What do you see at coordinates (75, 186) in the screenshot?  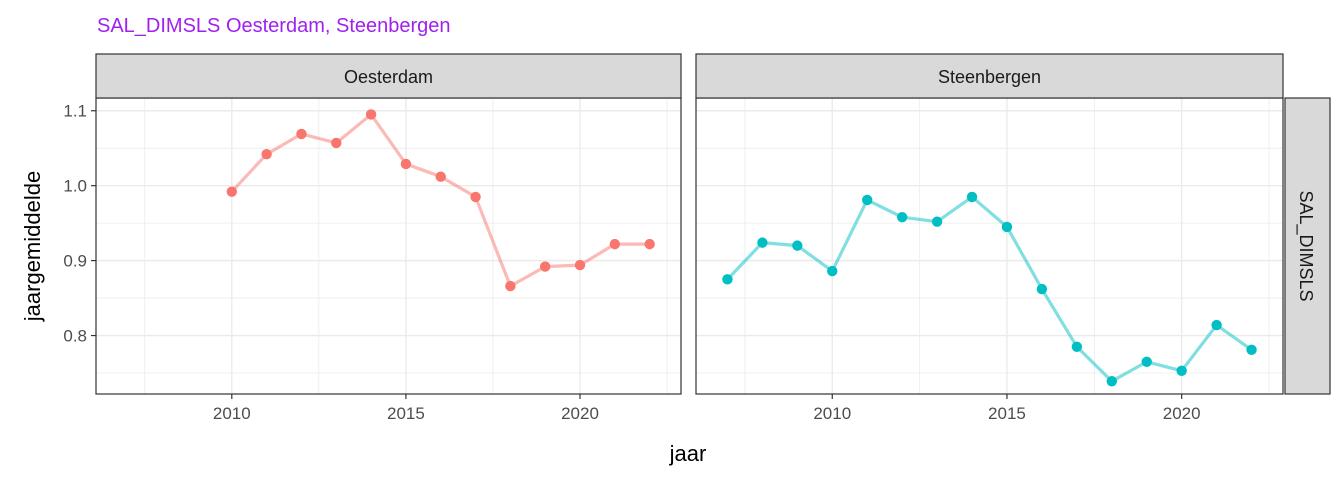 I see `y-tick-label: 1.0` at bounding box center [75, 186].